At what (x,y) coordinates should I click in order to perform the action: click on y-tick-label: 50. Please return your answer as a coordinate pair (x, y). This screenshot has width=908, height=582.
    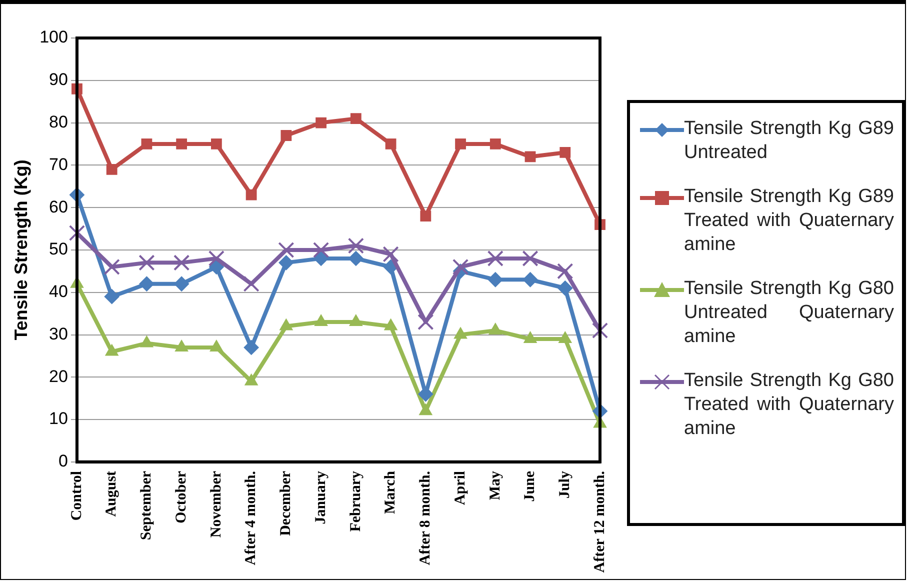
    Looking at the image, I should click on (58, 249).